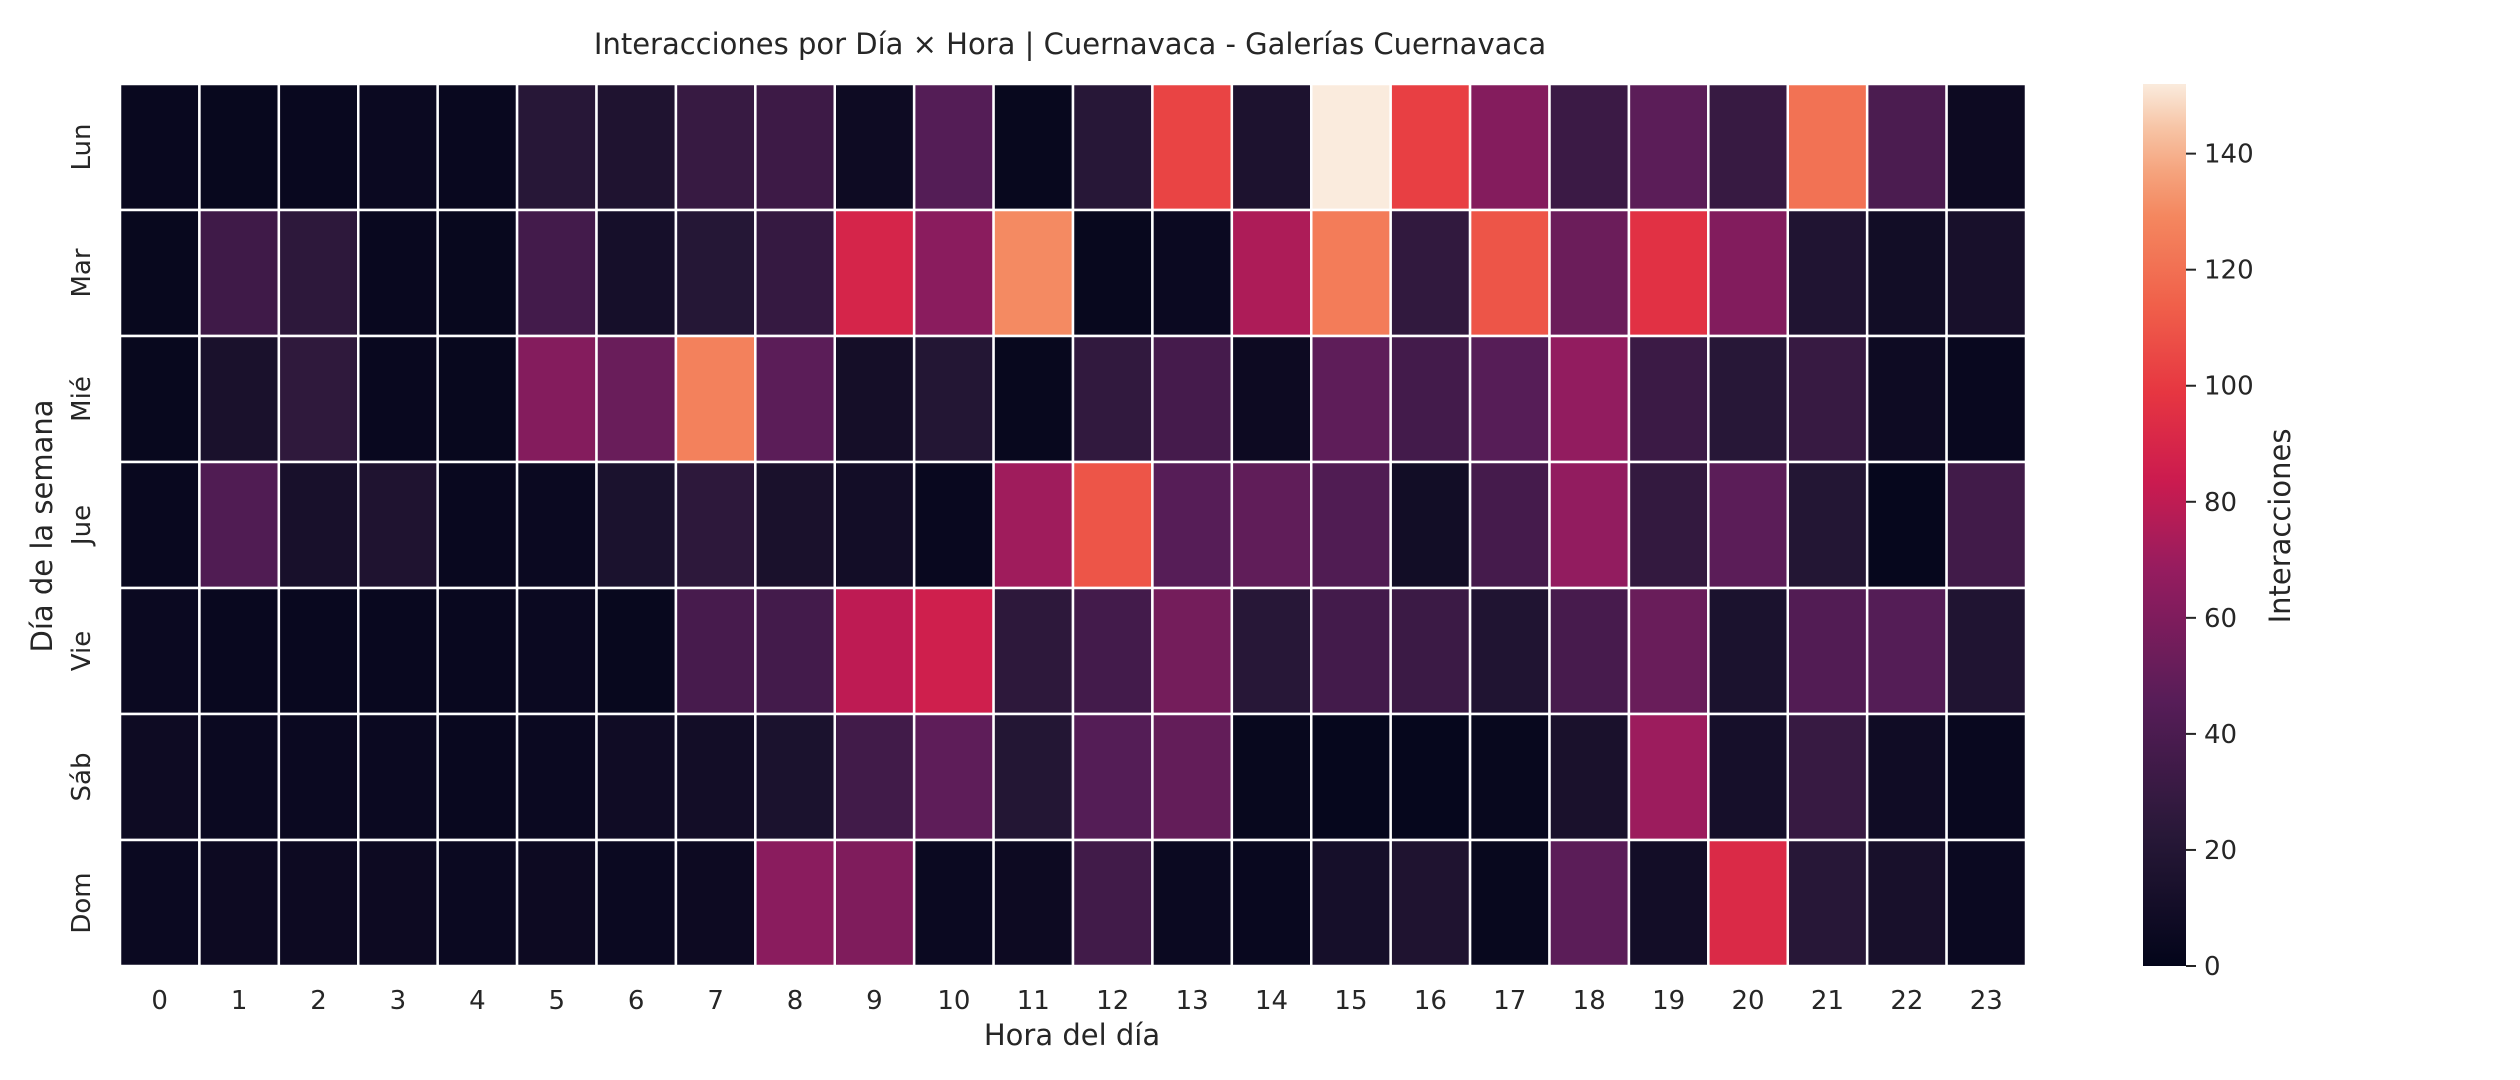 Image resolution: width=2520 pixels, height=1080 pixels. I want to click on x-tick-label: 7, so click(715, 1001).